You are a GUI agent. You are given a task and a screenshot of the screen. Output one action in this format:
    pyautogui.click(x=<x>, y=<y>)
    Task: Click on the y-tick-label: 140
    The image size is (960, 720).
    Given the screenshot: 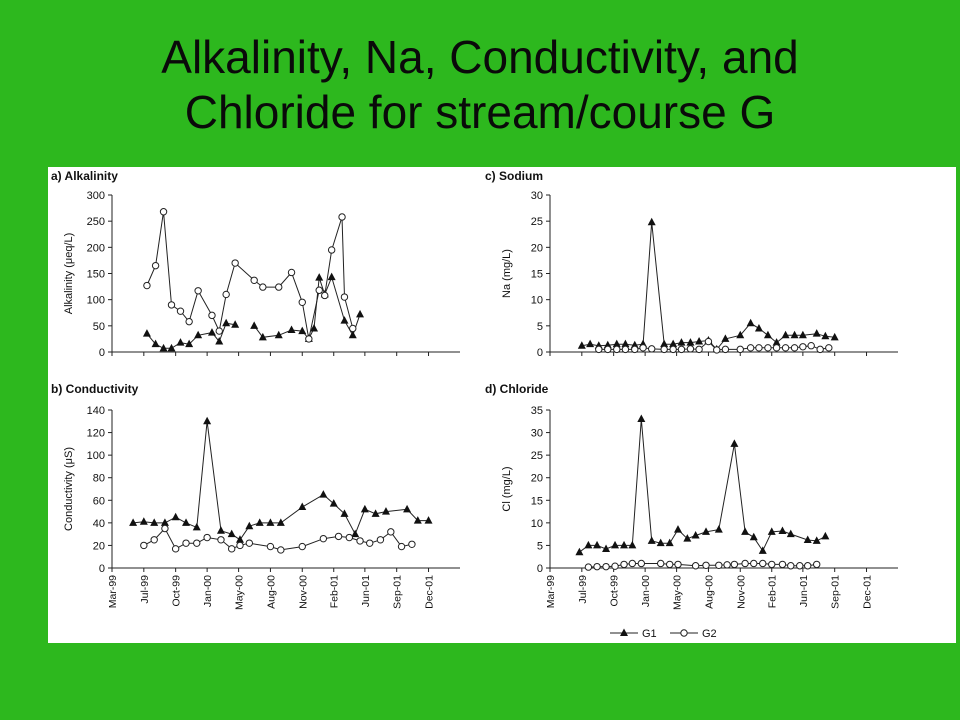 What is the action you would take?
    pyautogui.click(x=96, y=411)
    